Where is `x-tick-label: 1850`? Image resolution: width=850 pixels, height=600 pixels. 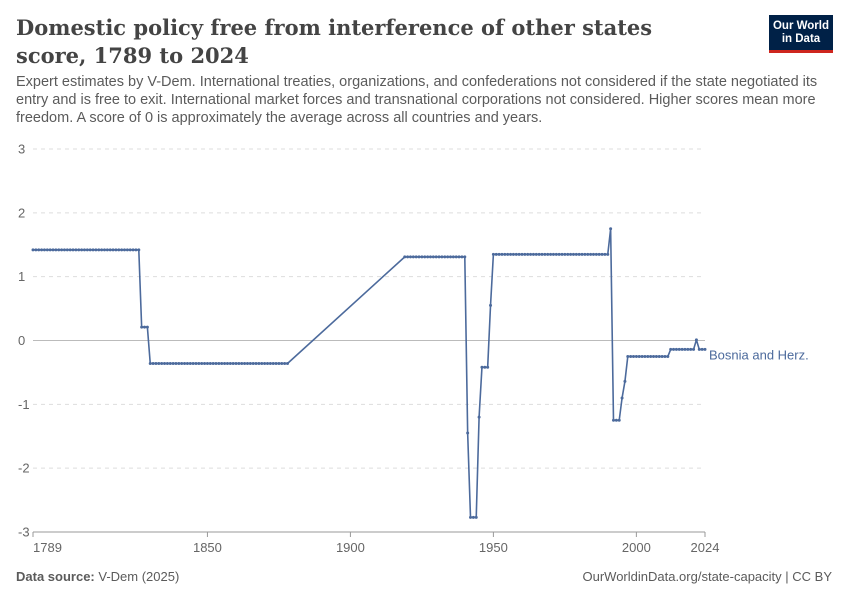
x-tick-label: 1850 is located at coordinates (207, 547).